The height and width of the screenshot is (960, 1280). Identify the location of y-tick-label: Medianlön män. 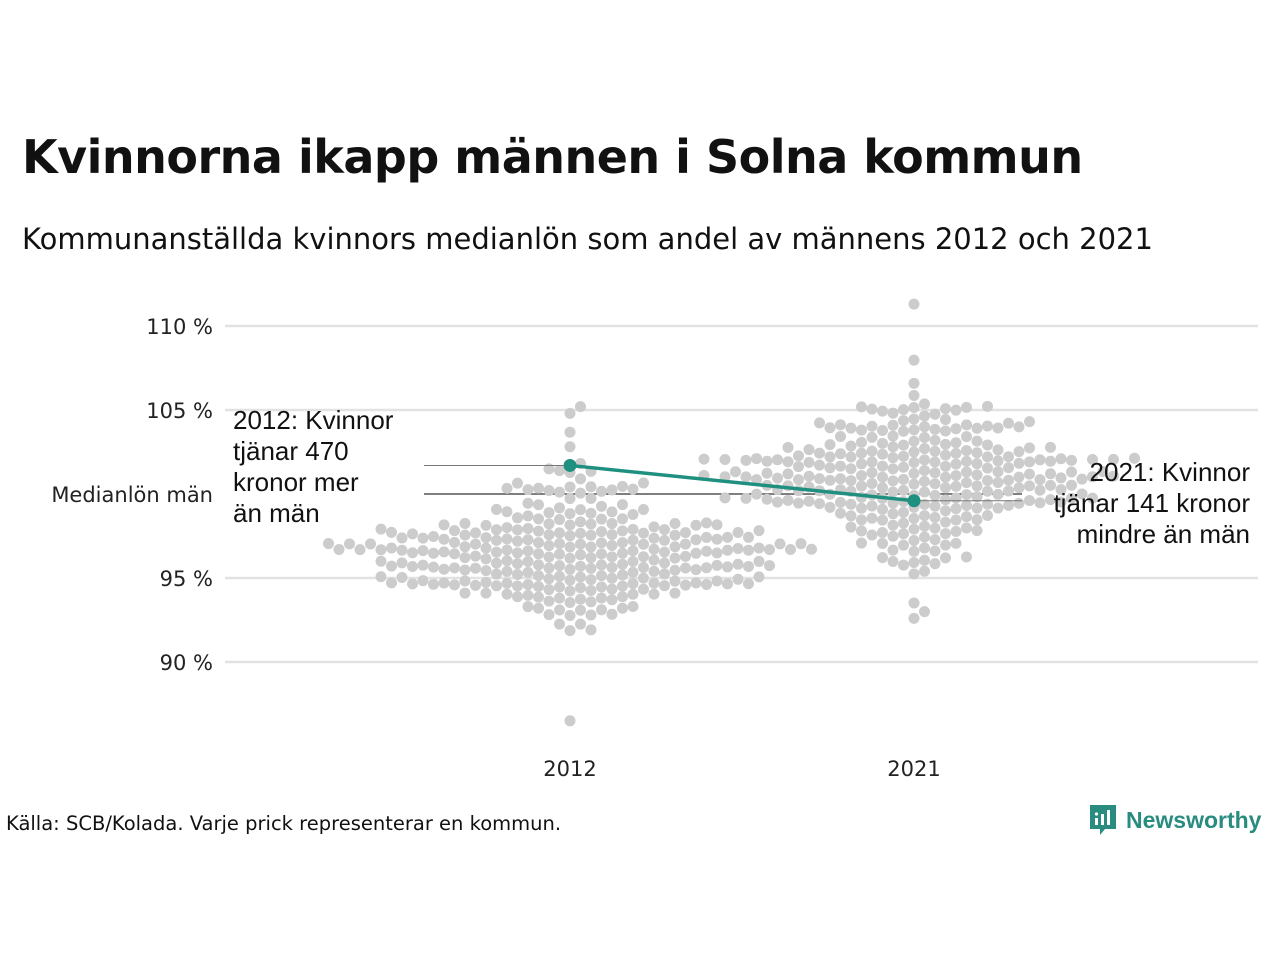
(132, 495).